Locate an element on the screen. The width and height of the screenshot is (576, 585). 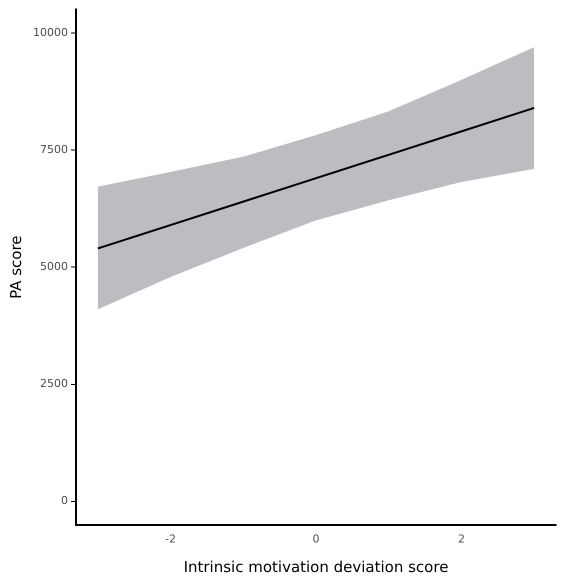
x-tick-label: 0 is located at coordinates (316, 539).